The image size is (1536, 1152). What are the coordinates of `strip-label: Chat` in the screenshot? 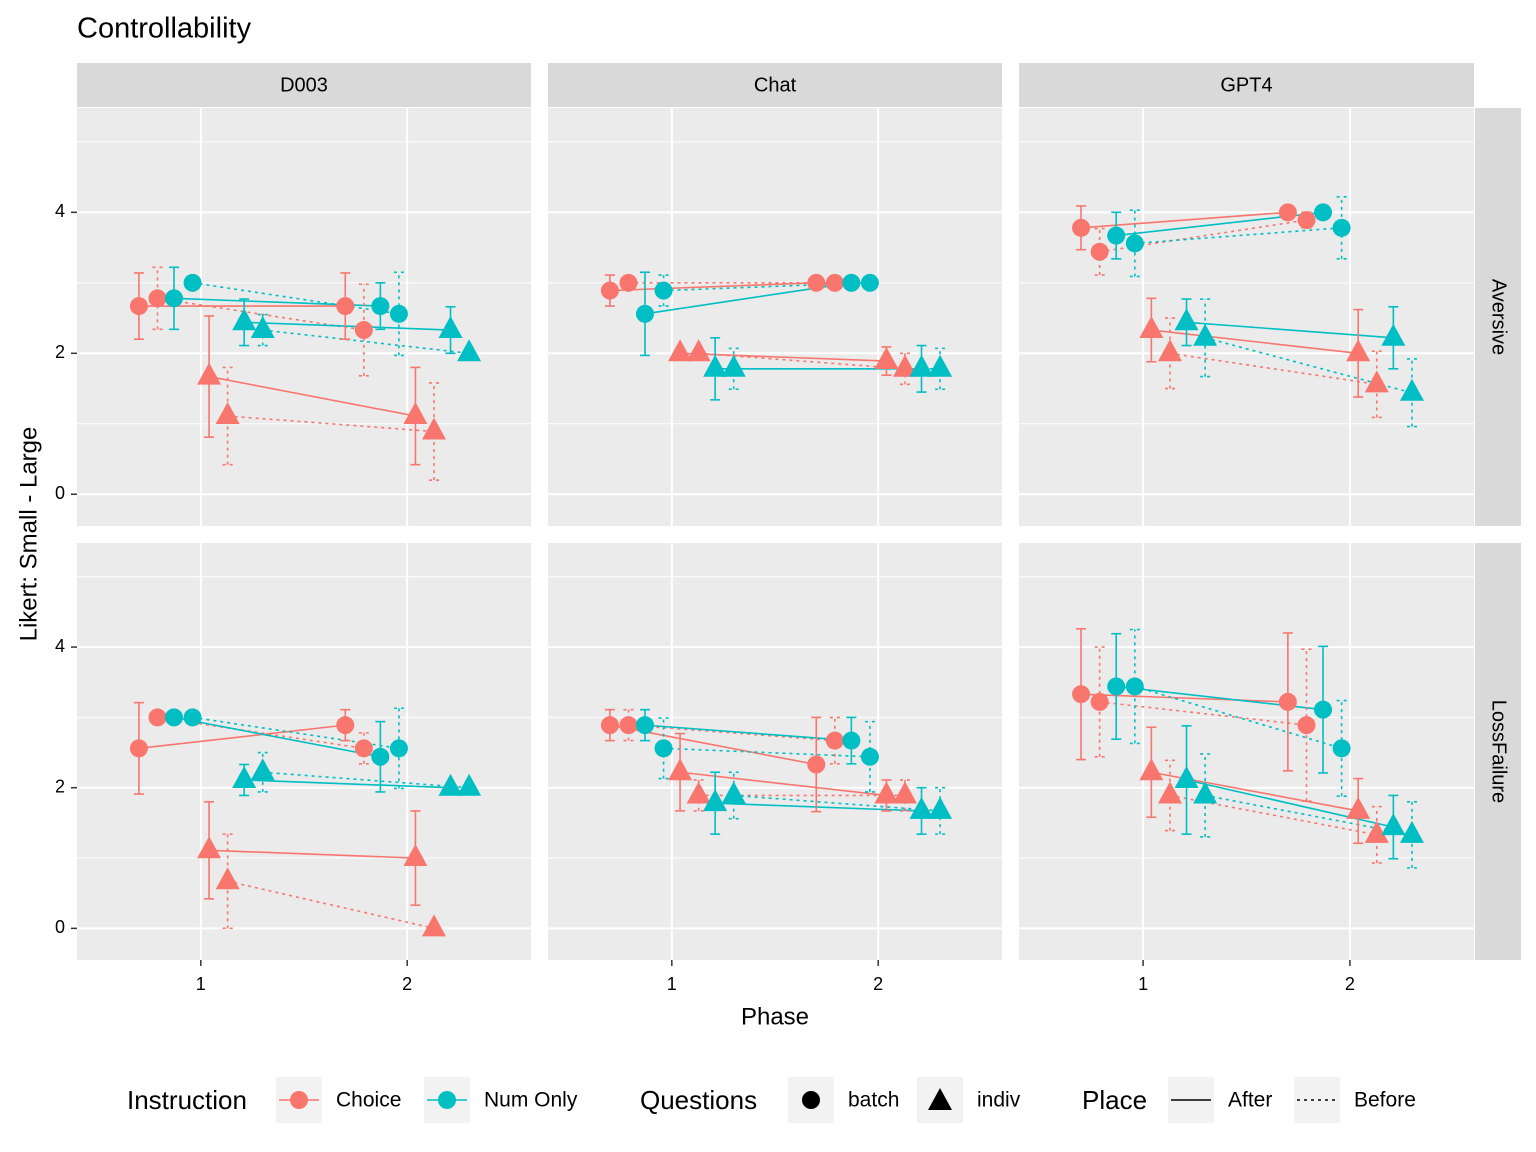 It's located at (775, 85).